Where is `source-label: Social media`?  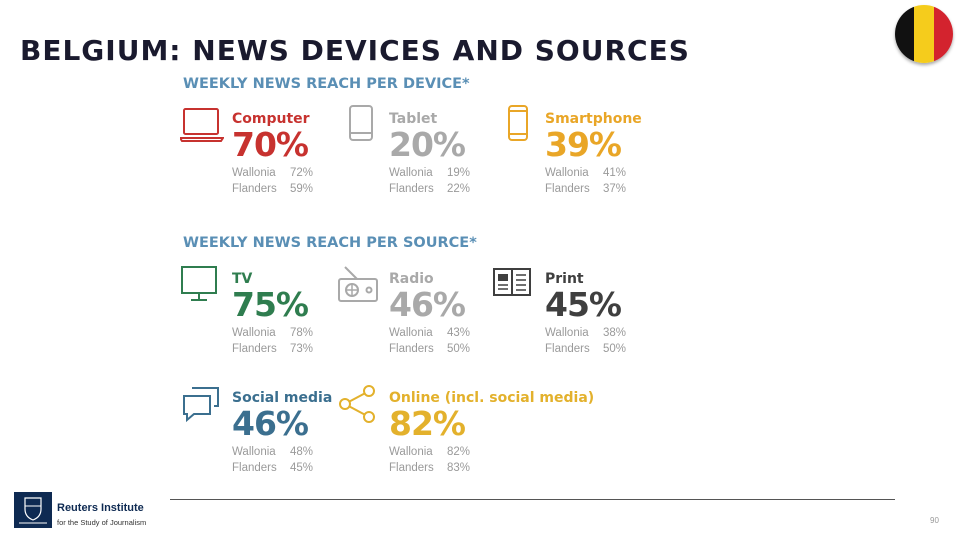 source-label: Social media is located at coordinates (282, 398).